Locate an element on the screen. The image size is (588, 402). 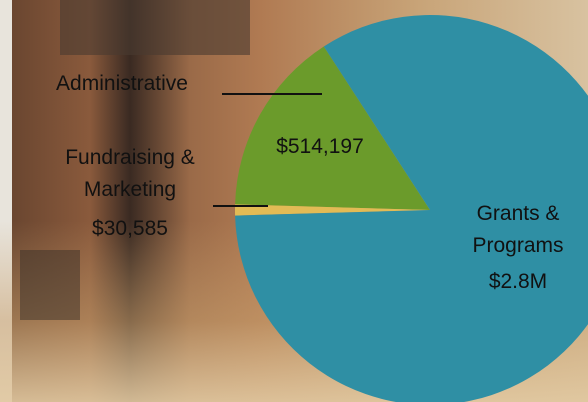
value-label: $2.8M is located at coordinates (518, 281).